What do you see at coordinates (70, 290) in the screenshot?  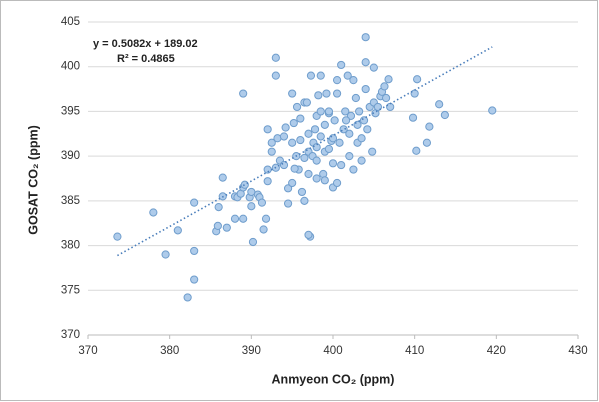 I see `y-tick-label: 375` at bounding box center [70, 290].